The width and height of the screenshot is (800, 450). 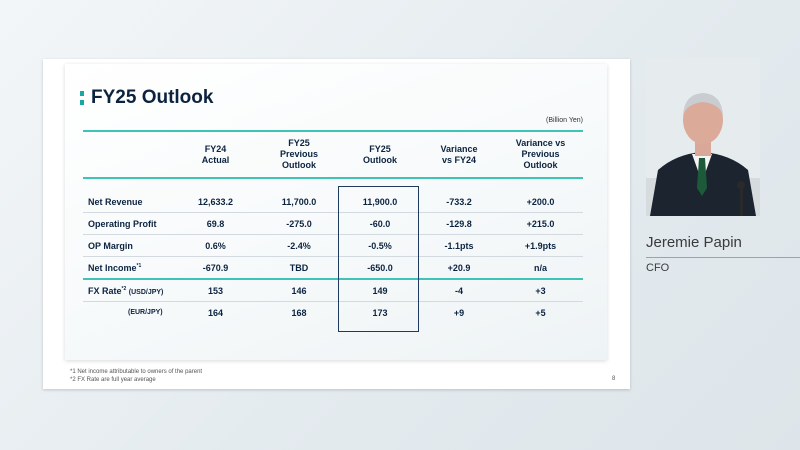 What do you see at coordinates (459, 268) in the screenshot?
I see `cell: +20.9` at bounding box center [459, 268].